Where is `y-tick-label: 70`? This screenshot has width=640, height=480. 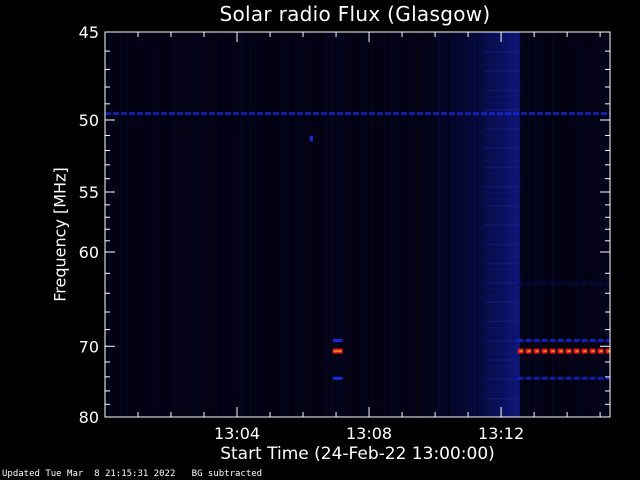 y-tick-label: 70 is located at coordinates (89, 346).